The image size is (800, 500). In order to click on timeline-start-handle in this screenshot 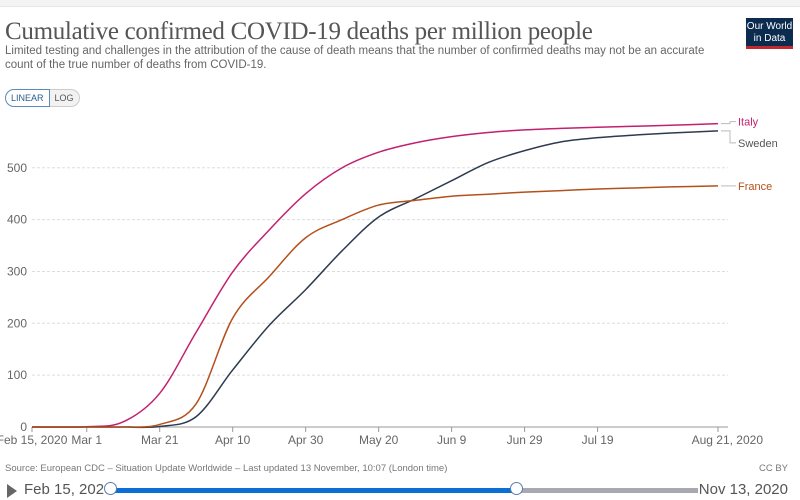, I will do `click(110, 488)`.